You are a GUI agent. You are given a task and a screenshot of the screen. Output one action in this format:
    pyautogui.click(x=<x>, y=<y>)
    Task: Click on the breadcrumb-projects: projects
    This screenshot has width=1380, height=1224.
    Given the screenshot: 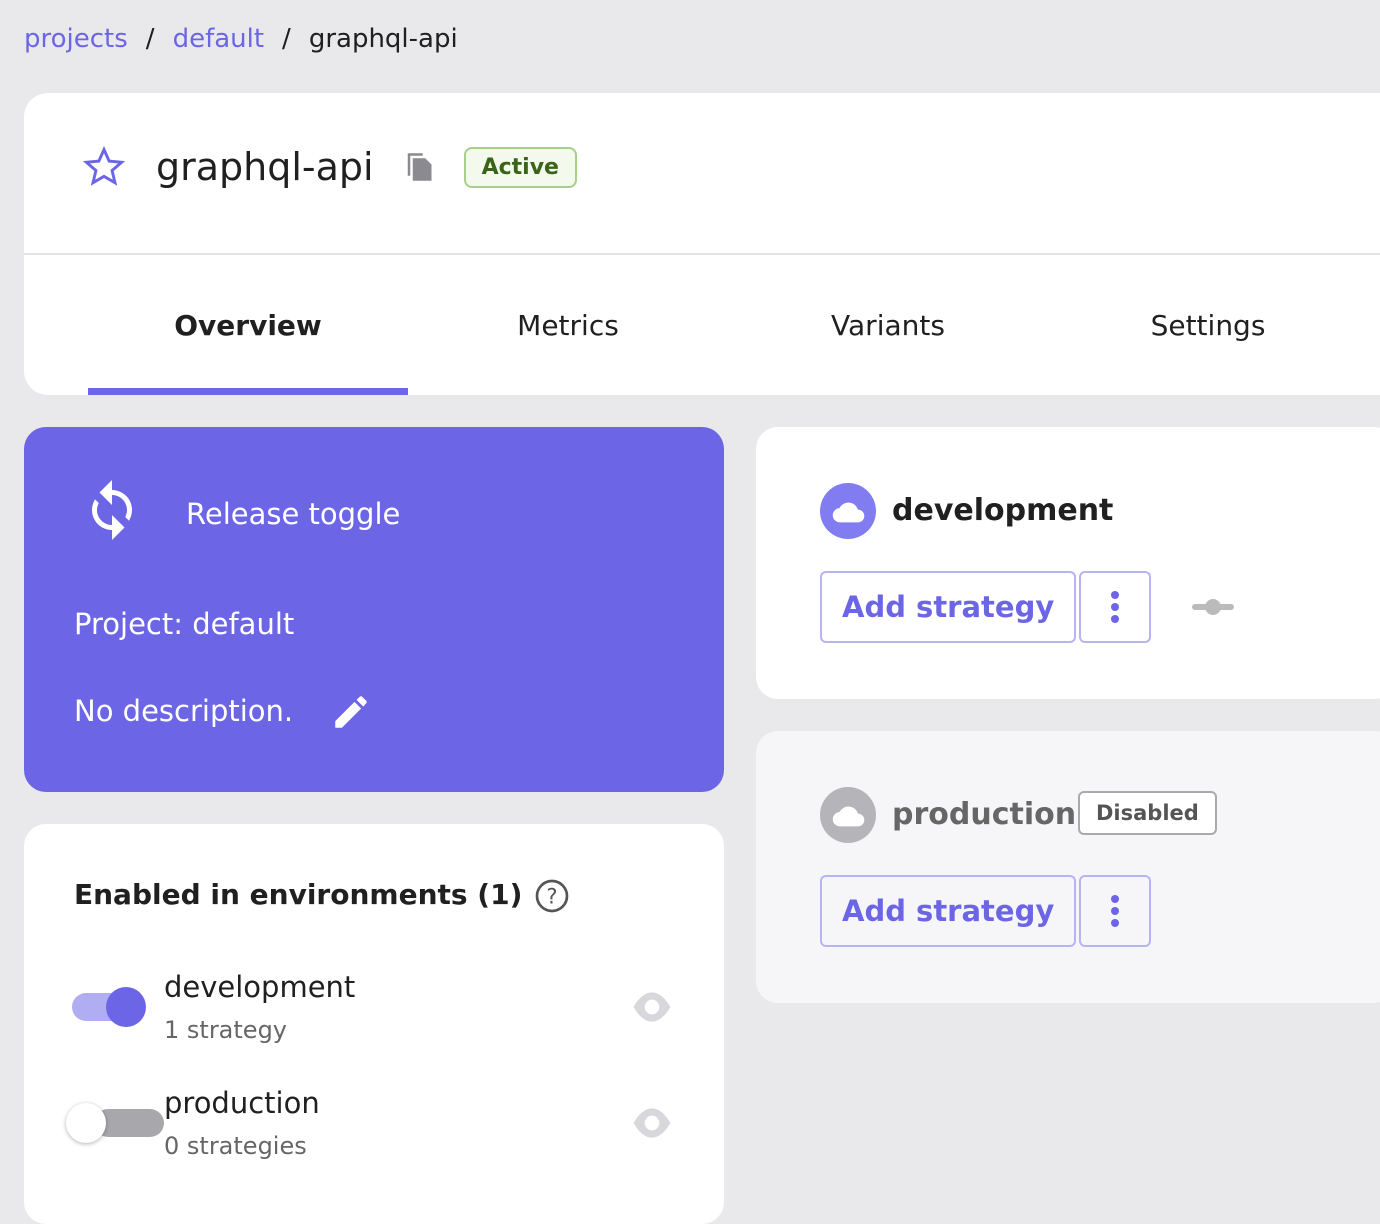 What is the action you would take?
    pyautogui.click(x=76, y=39)
    